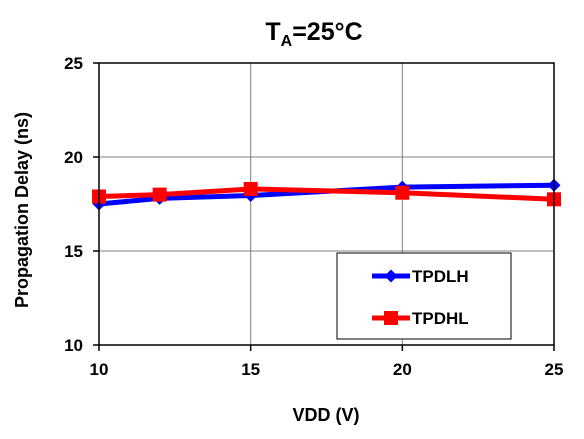 The image size is (584, 439). Describe the element at coordinates (73, 63) in the screenshot. I see `y-tick-label: 25` at that location.